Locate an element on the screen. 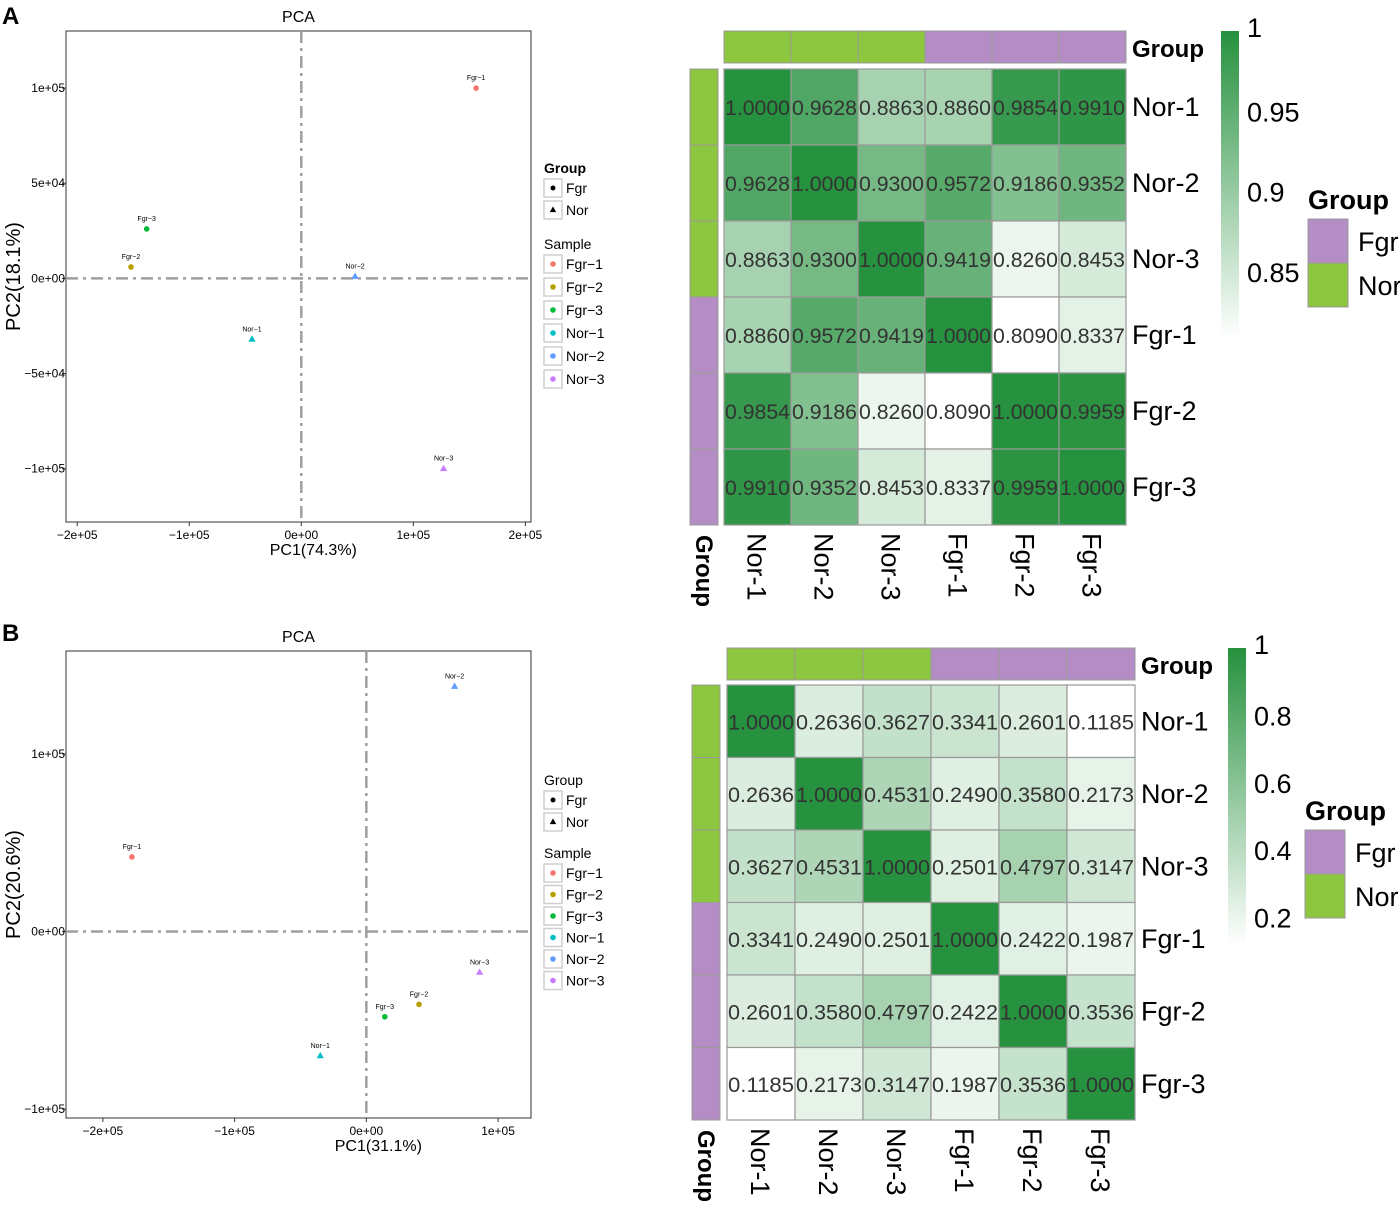  heatmap-cell-value: 0.3147 is located at coordinates (1101, 867).